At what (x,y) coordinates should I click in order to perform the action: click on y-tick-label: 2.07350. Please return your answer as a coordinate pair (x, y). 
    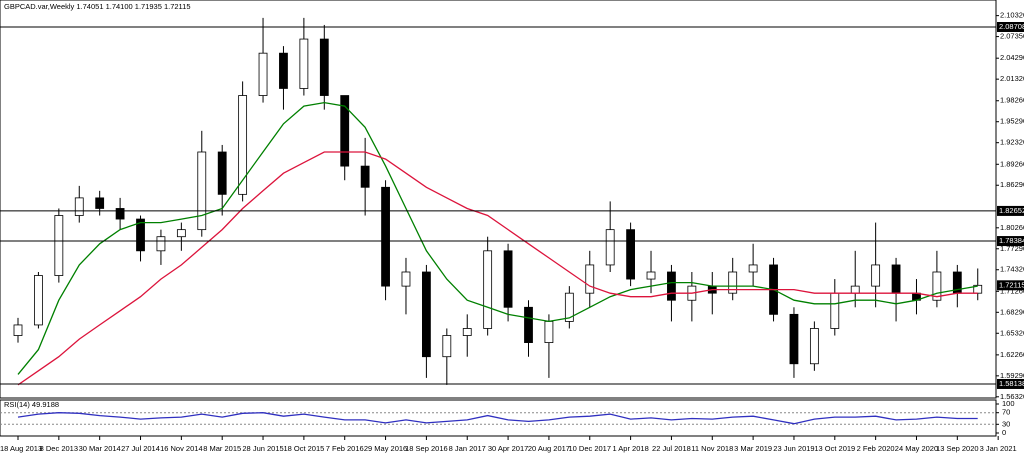
    Looking at the image, I should click on (1012, 36).